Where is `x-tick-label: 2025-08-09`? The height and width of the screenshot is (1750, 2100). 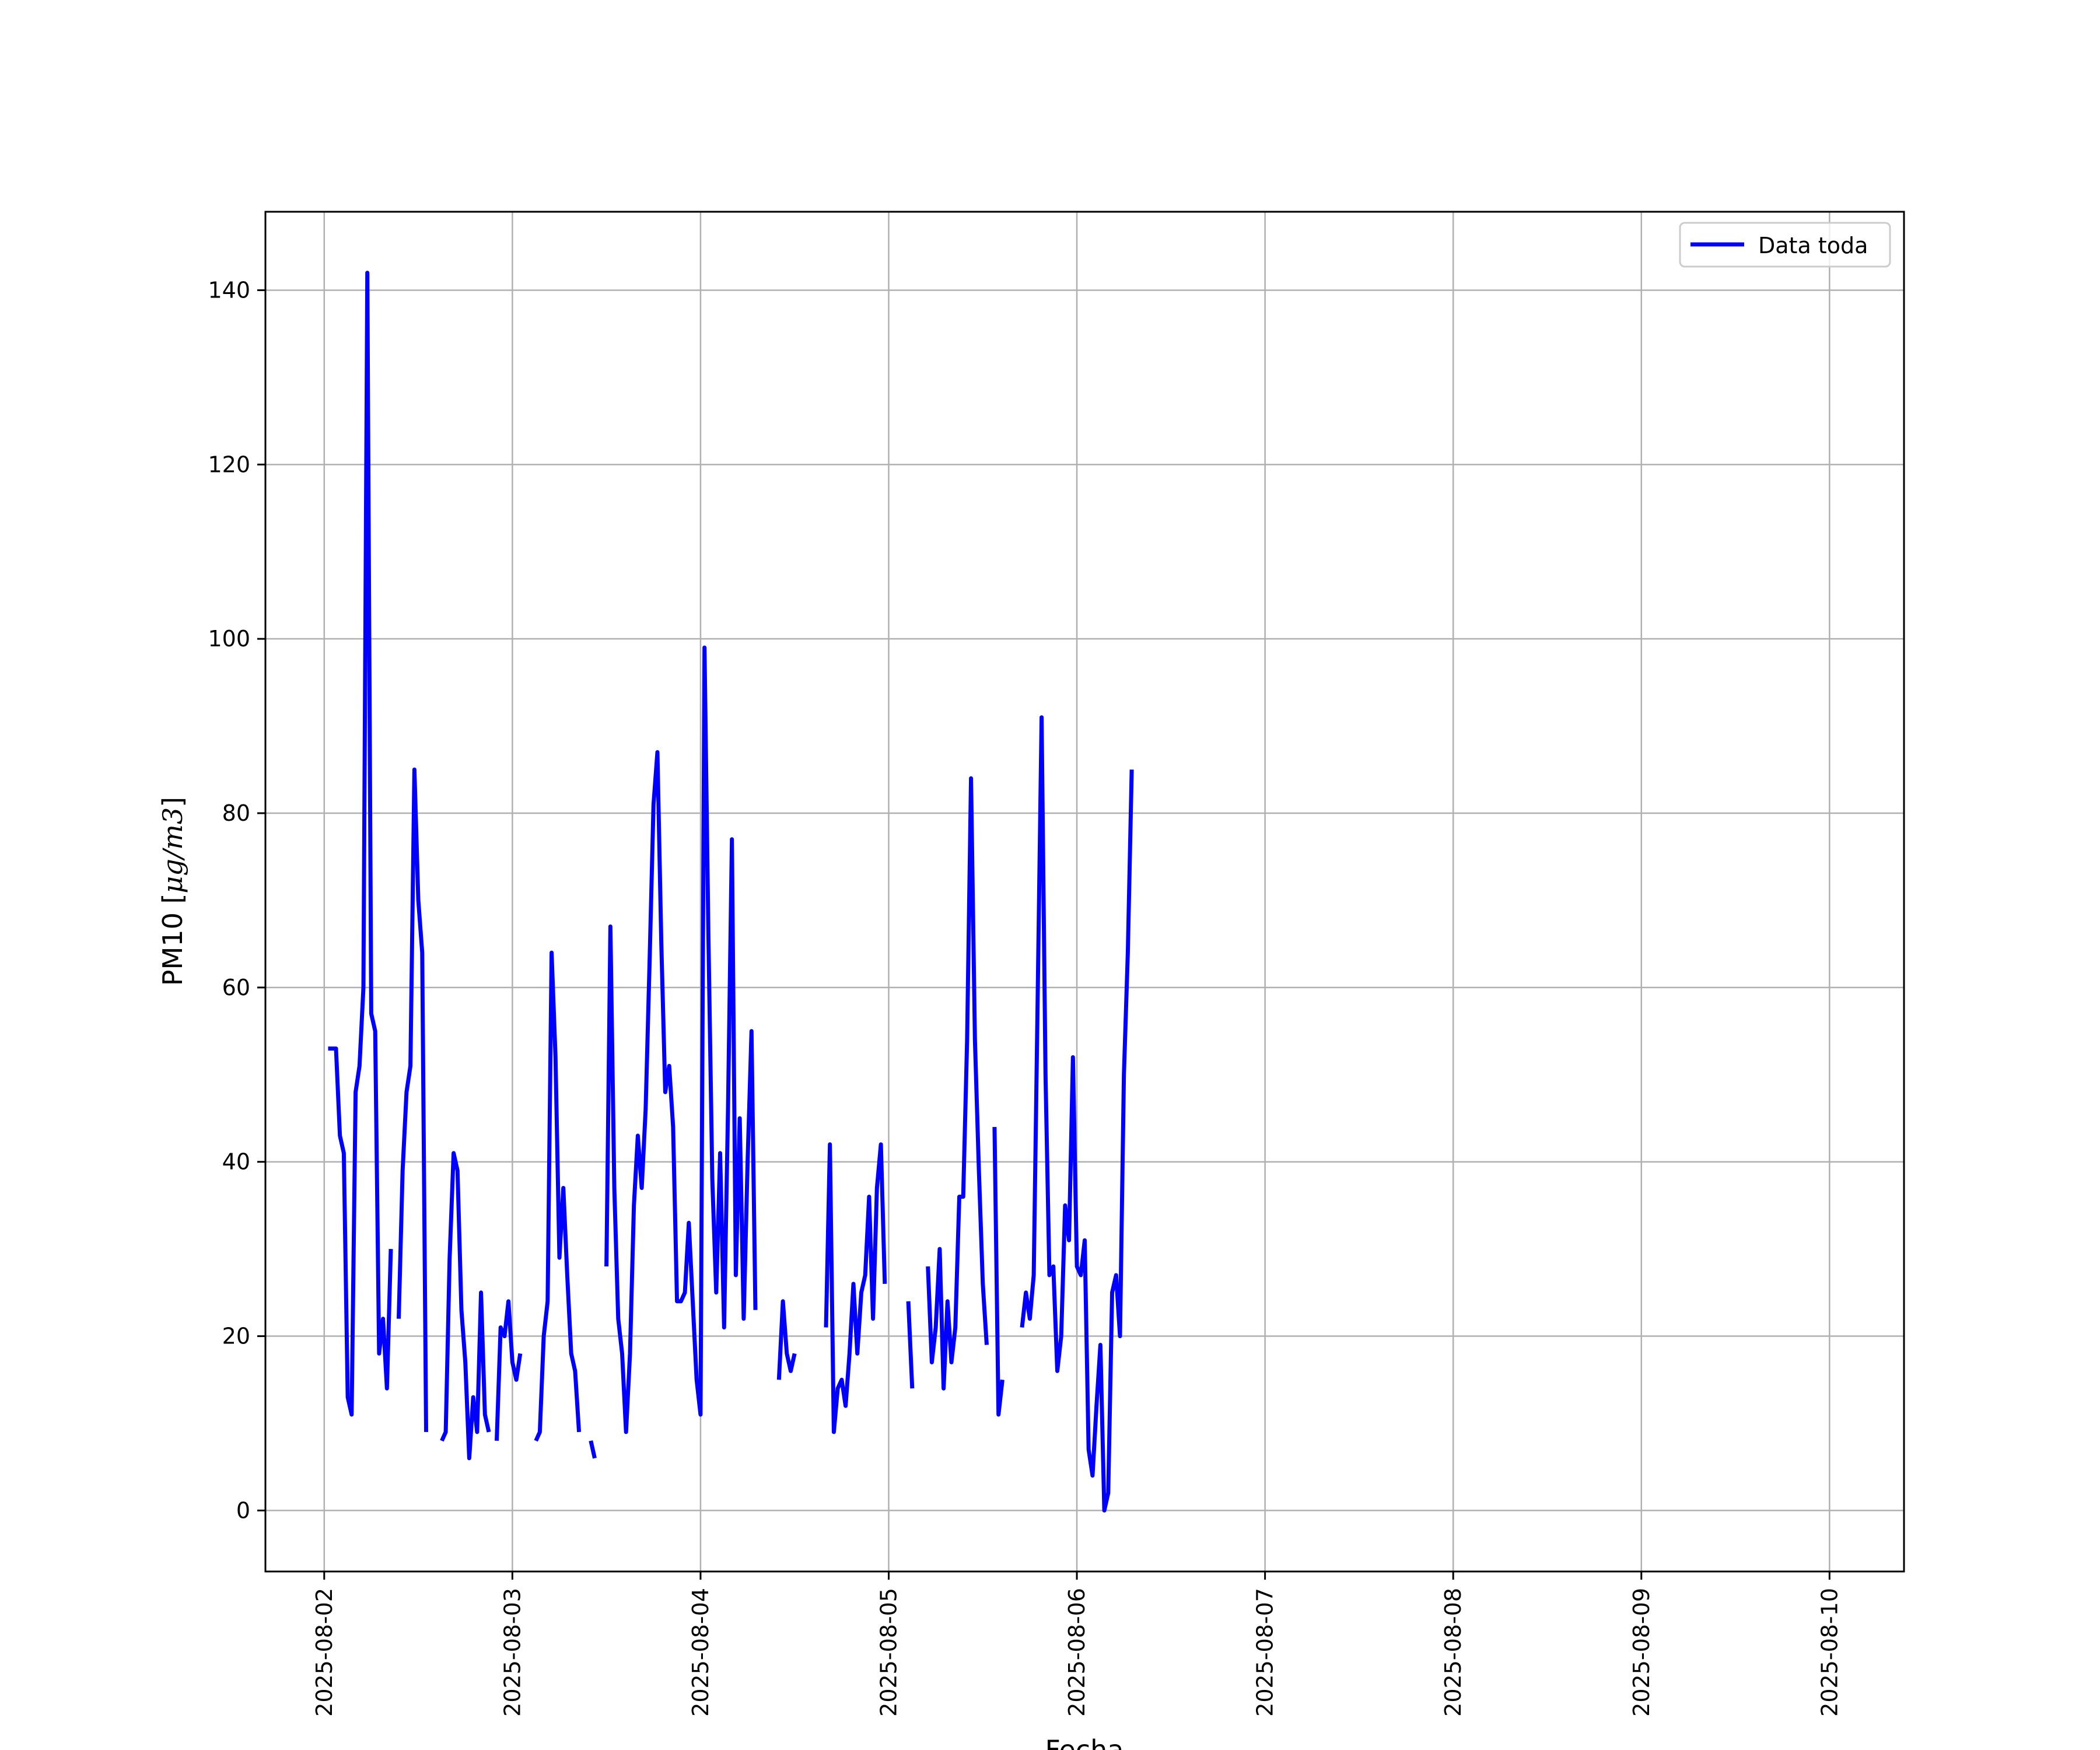
x-tick-label: 2025-08-09 is located at coordinates (1641, 1652).